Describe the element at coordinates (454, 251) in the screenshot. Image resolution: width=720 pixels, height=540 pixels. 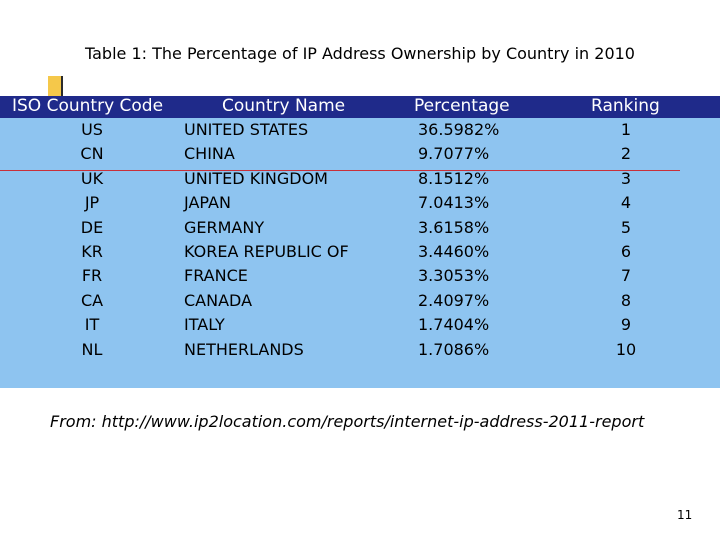
I see `cell-percentage: 3.4460%` at that location.